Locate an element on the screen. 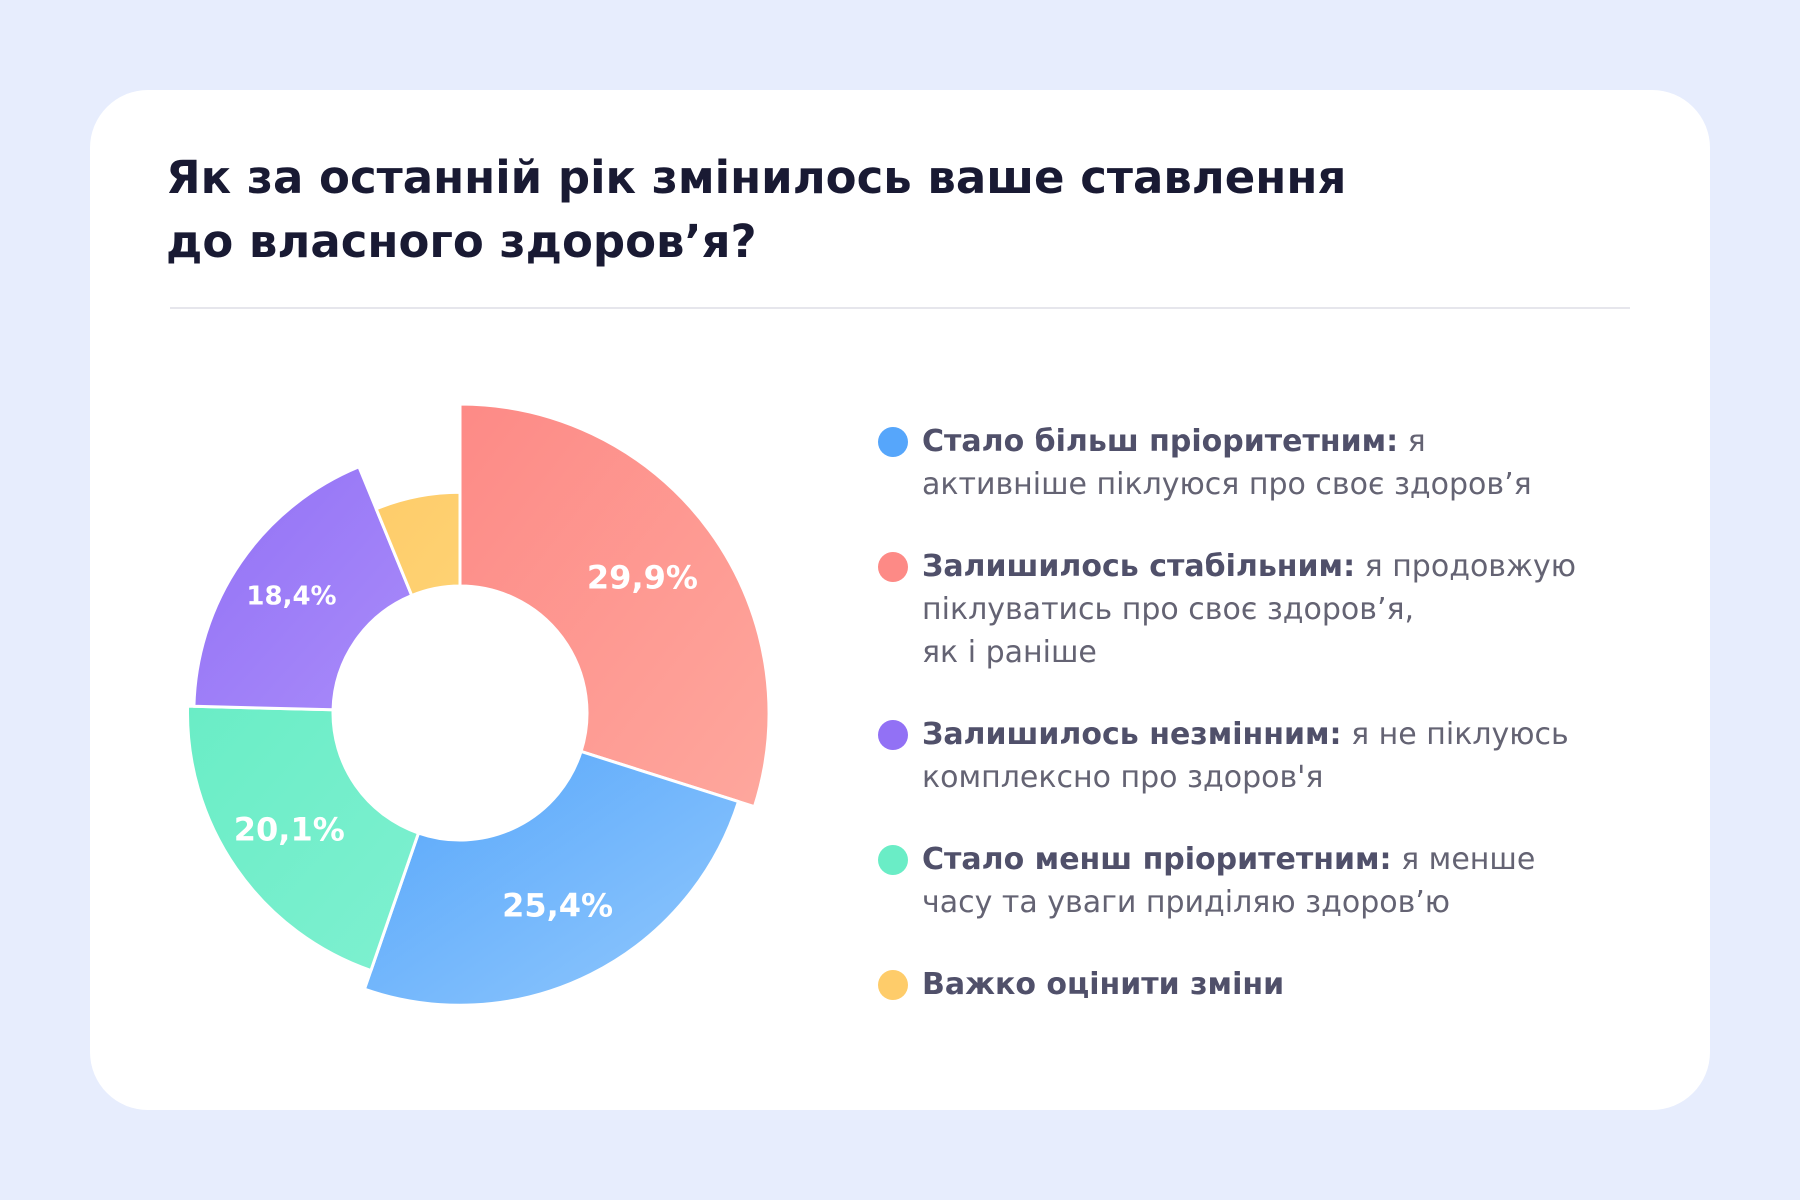 This screenshot has width=1800, height=1200. legend-label: Важко оцінити зміни is located at coordinates (1103, 984).